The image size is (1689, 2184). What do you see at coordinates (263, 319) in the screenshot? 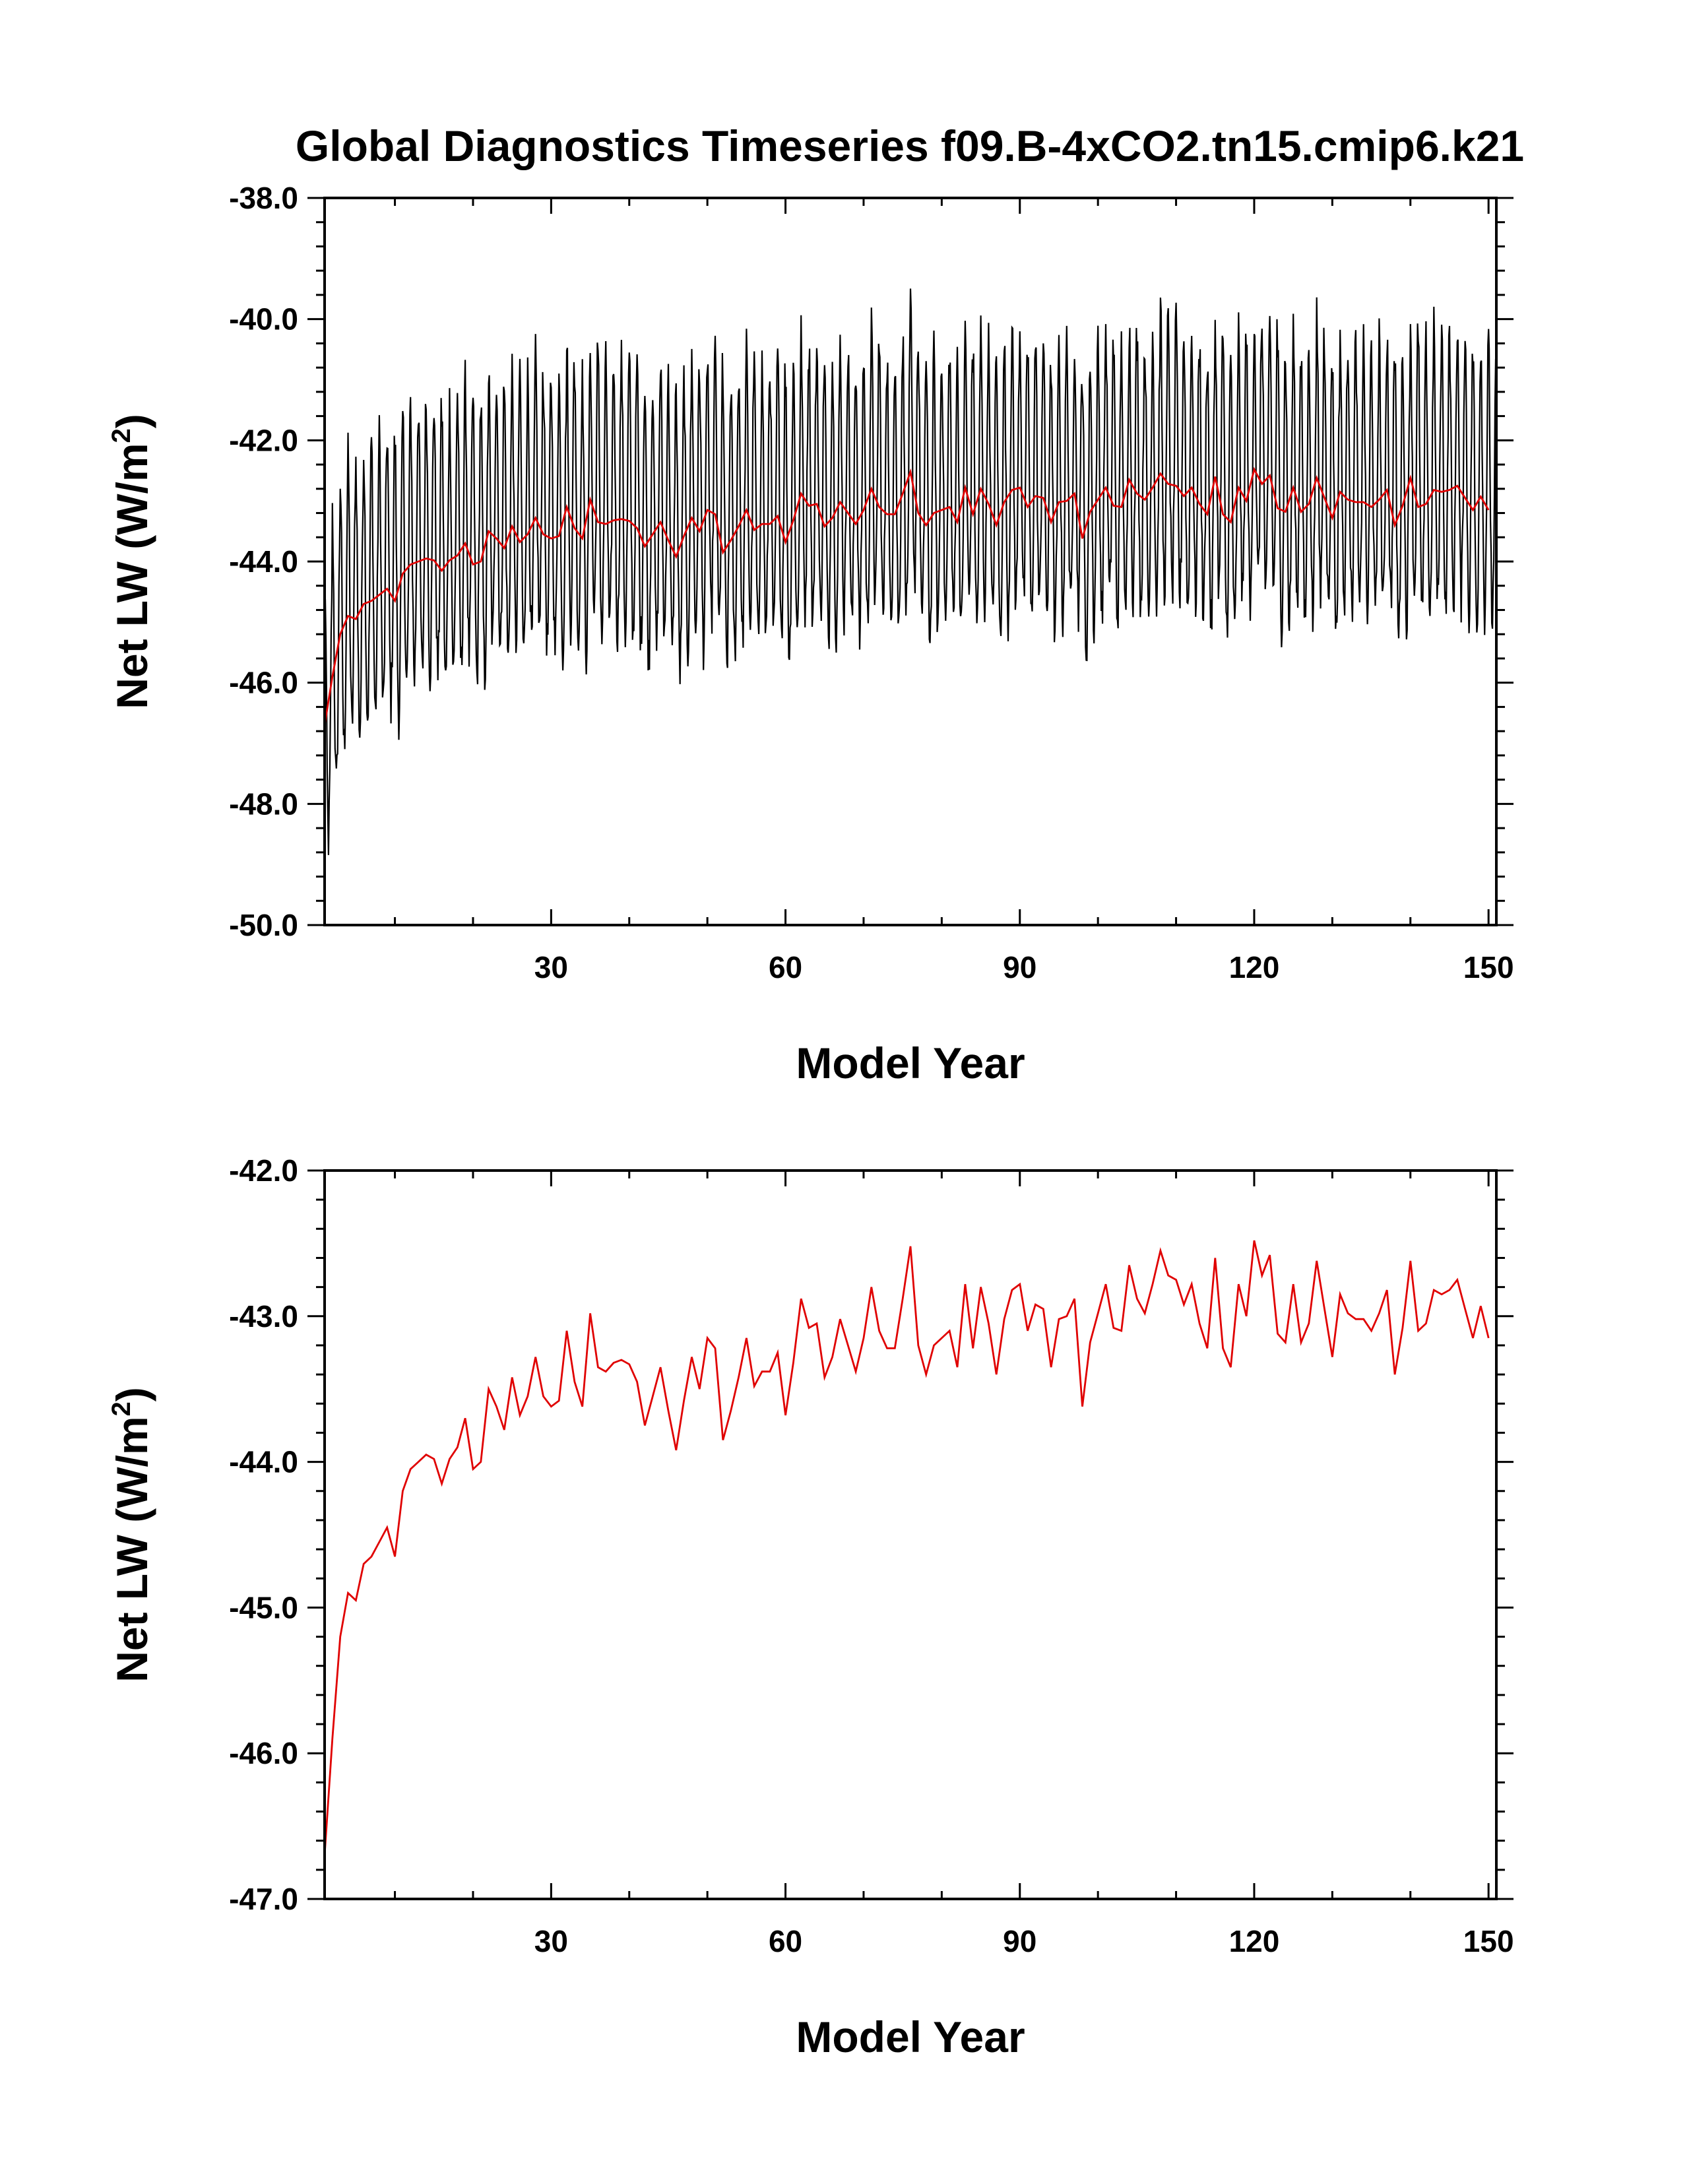
I see `top-y-tick-label: -40.0` at bounding box center [263, 319].